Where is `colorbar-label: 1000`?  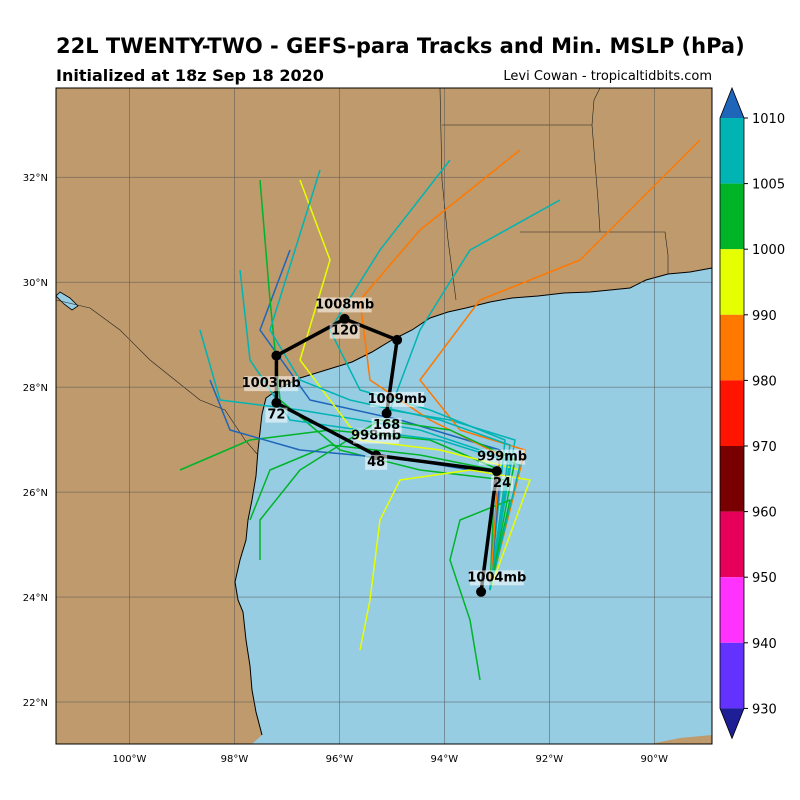
colorbar-label: 1000 is located at coordinates (768, 250).